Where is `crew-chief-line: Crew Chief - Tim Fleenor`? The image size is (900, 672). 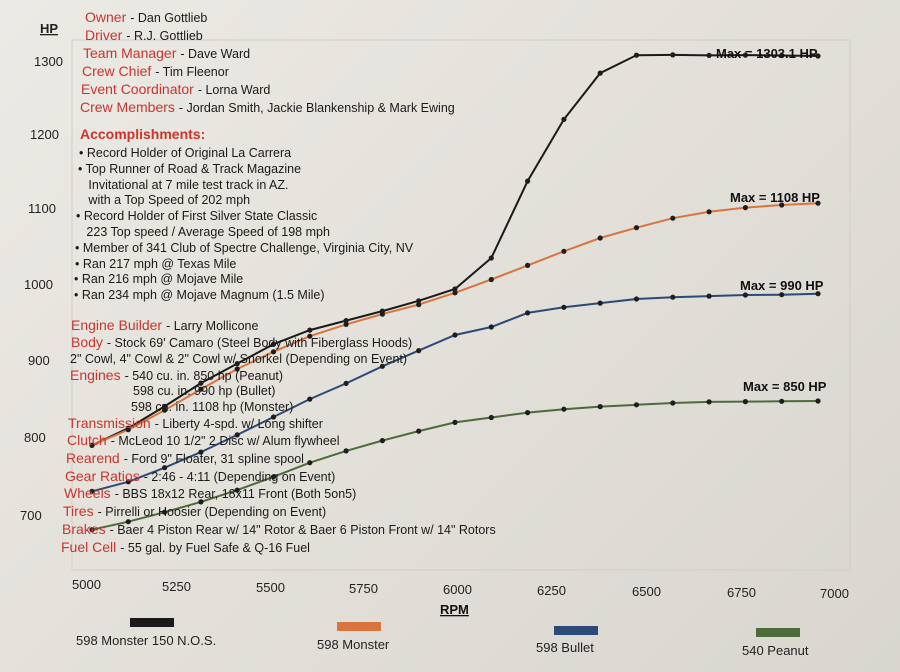
crew-chief-line: Crew Chief - Tim Fleenor is located at coordinates (155, 71).